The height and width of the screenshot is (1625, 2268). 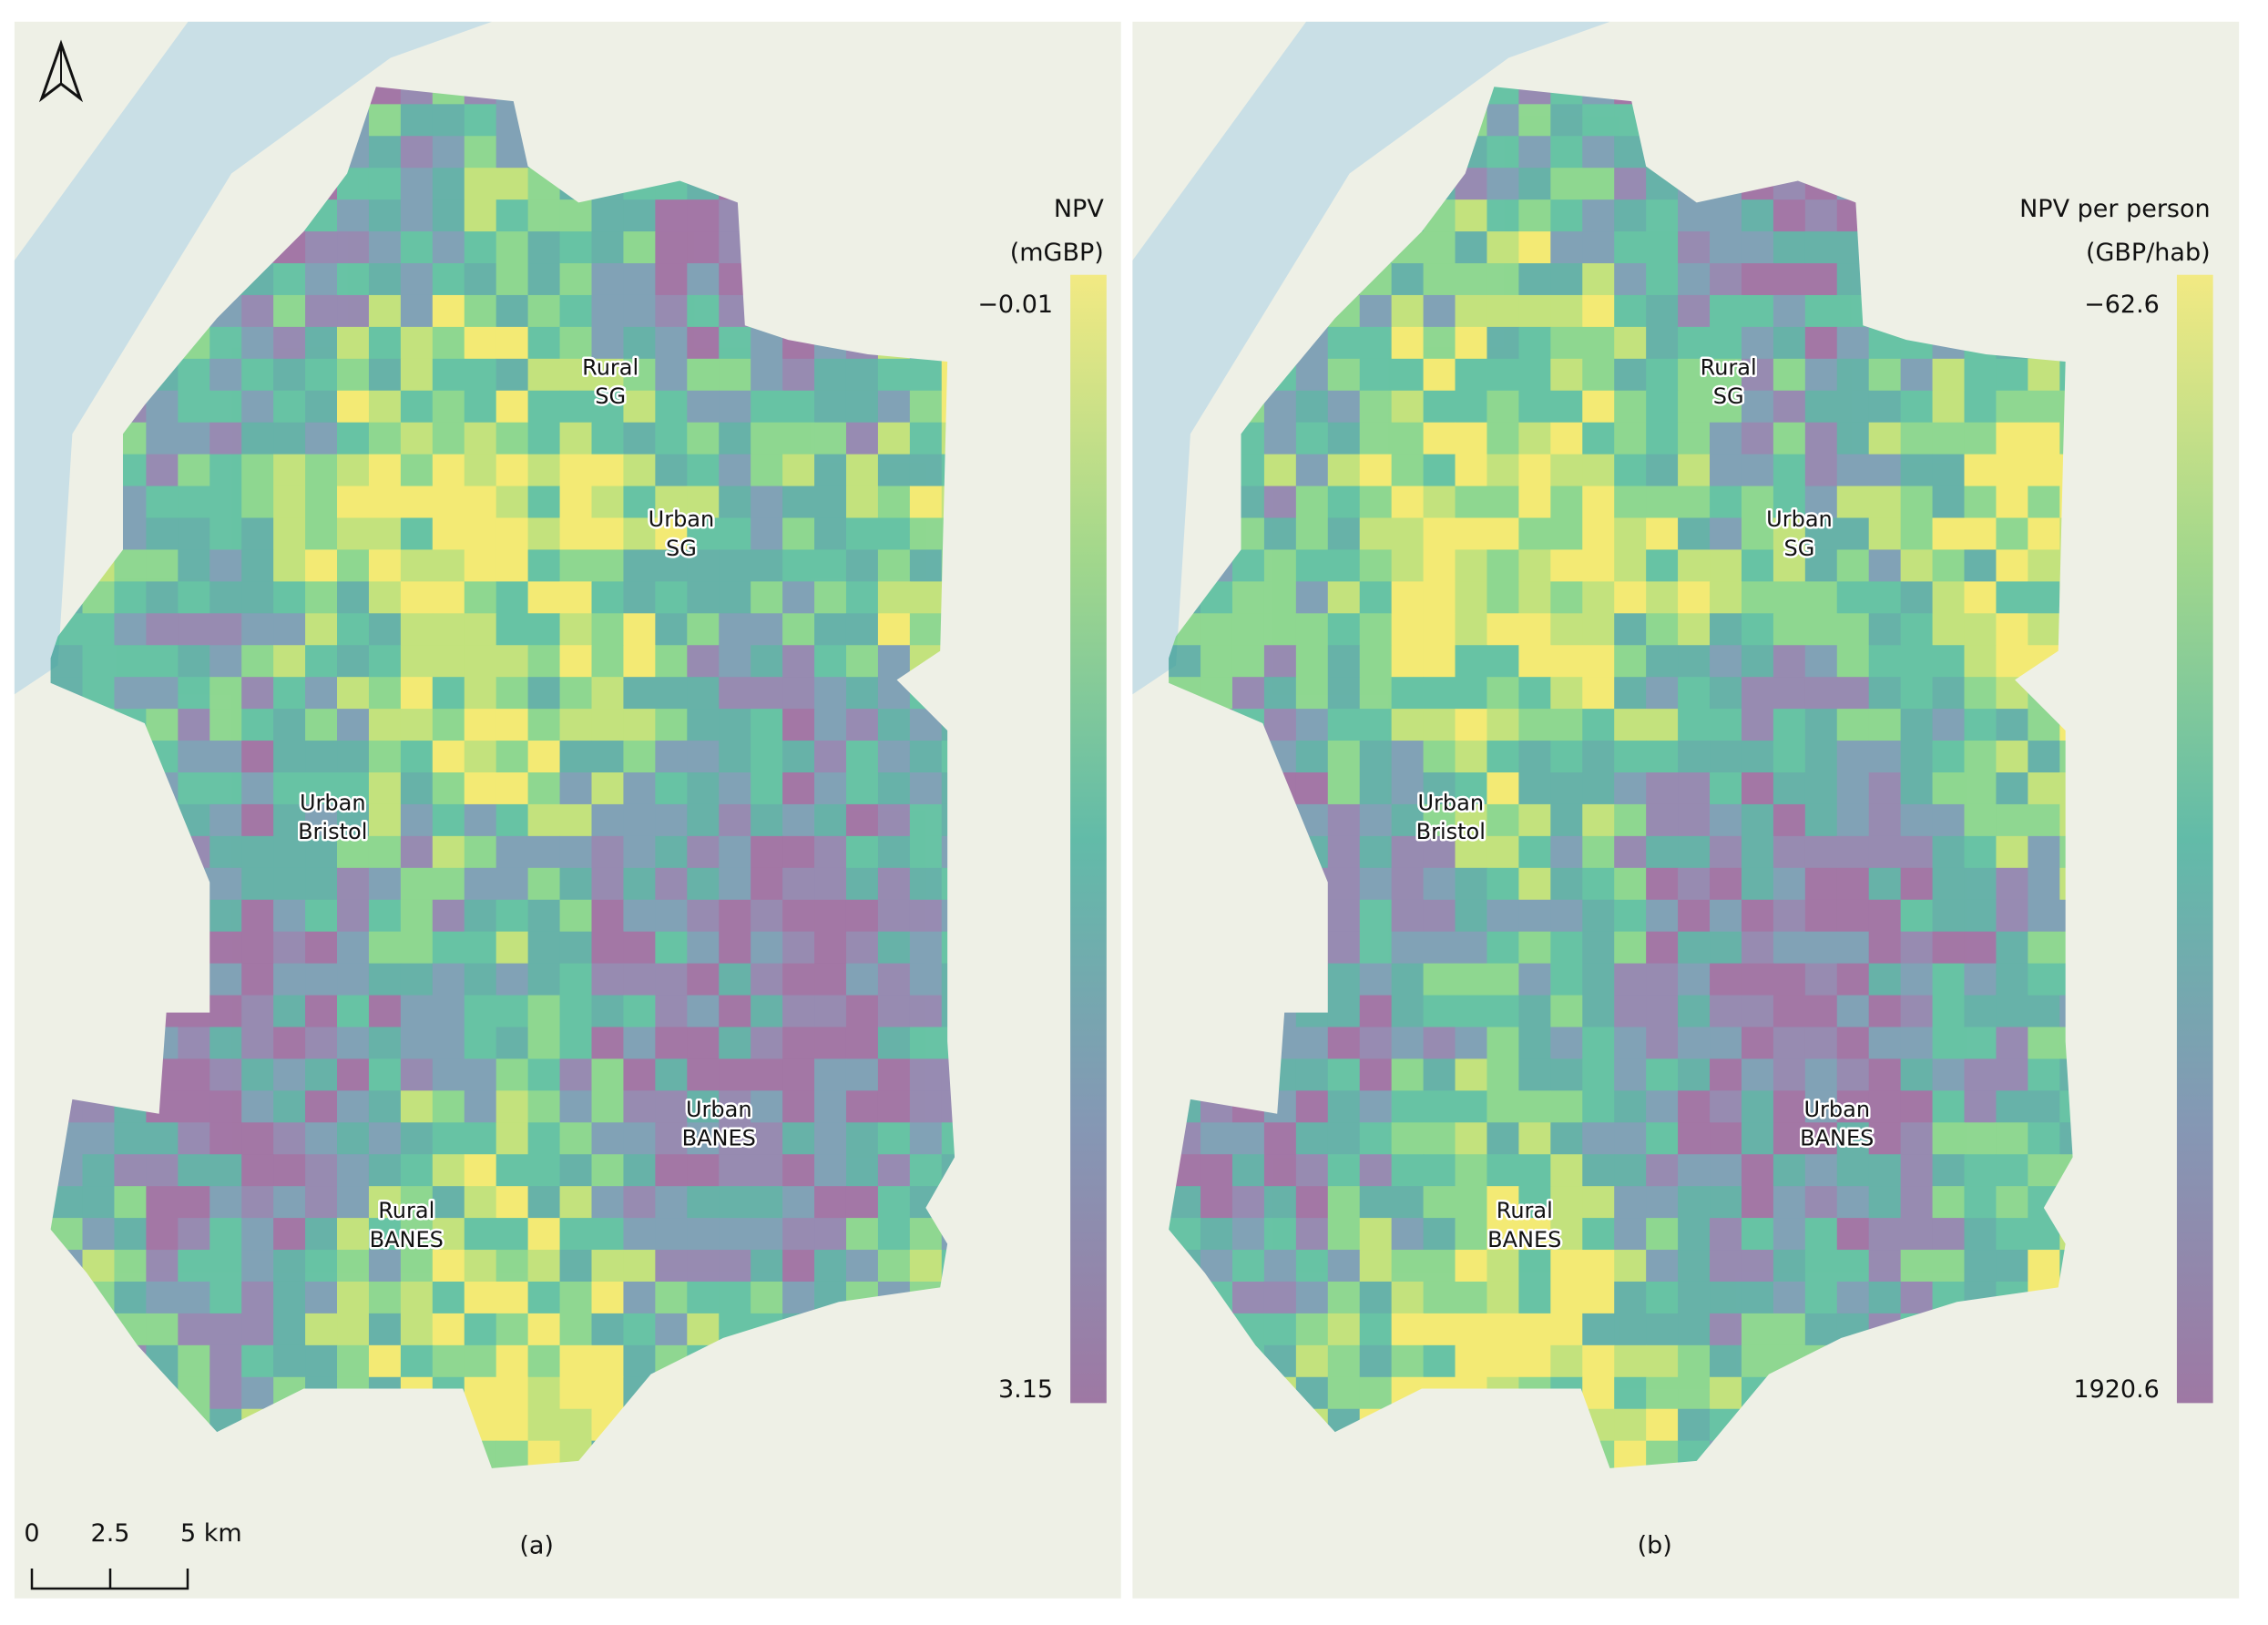 I want to click on panel-label: (b), so click(x=1655, y=1546).